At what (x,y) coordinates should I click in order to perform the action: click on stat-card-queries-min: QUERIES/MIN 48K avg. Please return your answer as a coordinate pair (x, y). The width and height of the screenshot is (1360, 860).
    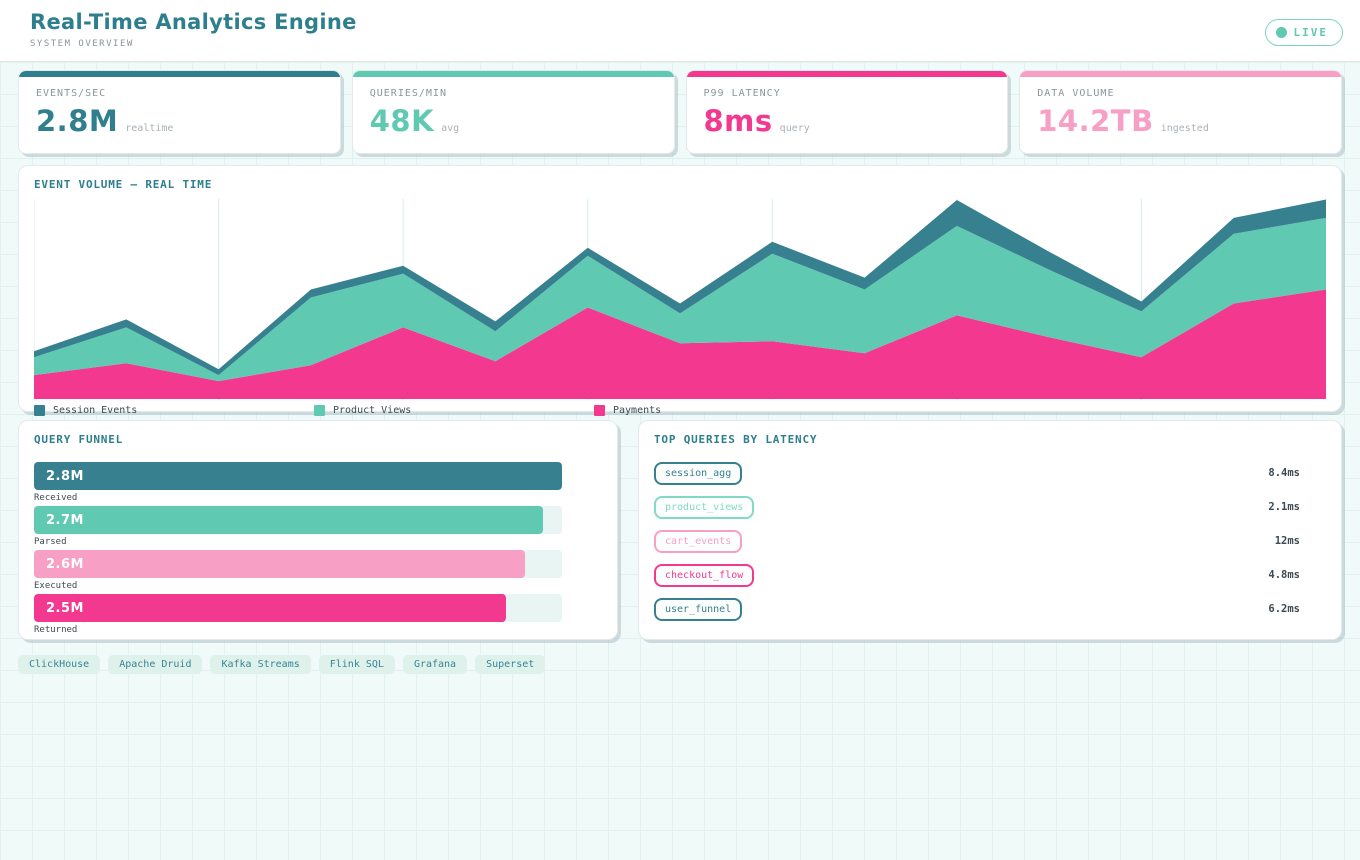
    Looking at the image, I should click on (513, 112).